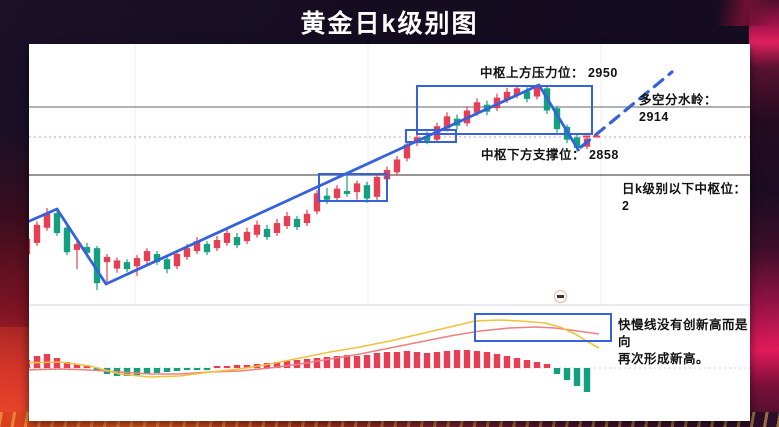 Image resolution: width=779 pixels, height=427 pixels. Describe the element at coordinates (504, 110) in the screenshot. I see `upper-central-pivot-box` at that location.